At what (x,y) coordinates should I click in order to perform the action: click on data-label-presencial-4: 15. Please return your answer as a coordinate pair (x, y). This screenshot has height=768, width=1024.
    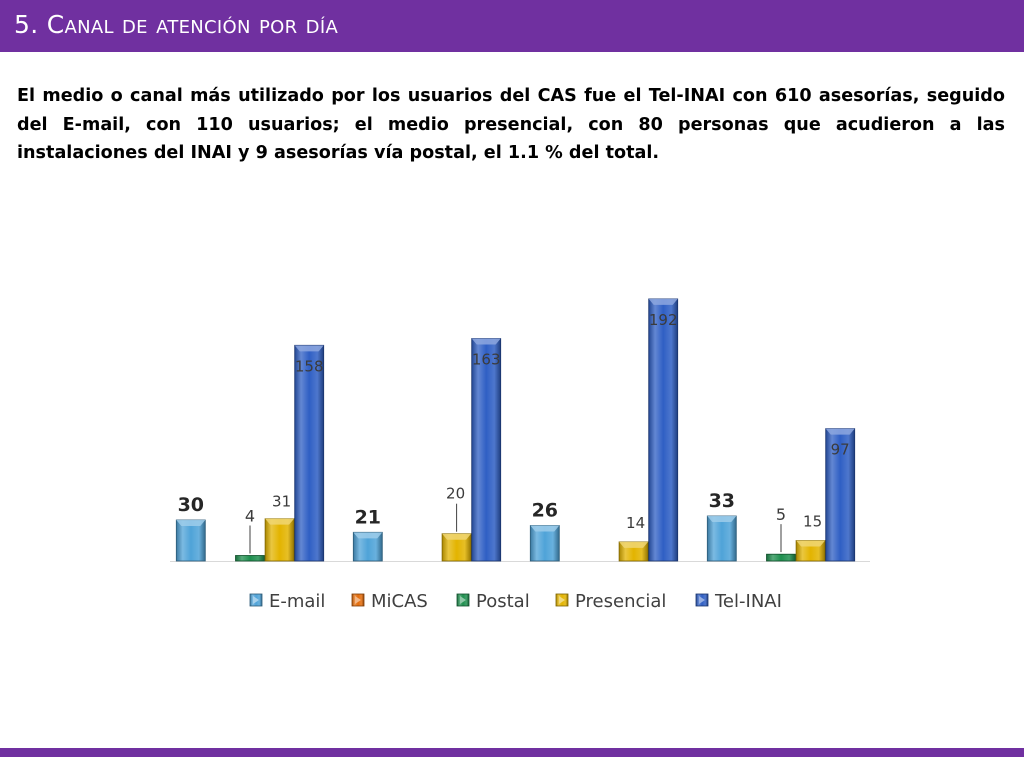
    Looking at the image, I should click on (812, 522).